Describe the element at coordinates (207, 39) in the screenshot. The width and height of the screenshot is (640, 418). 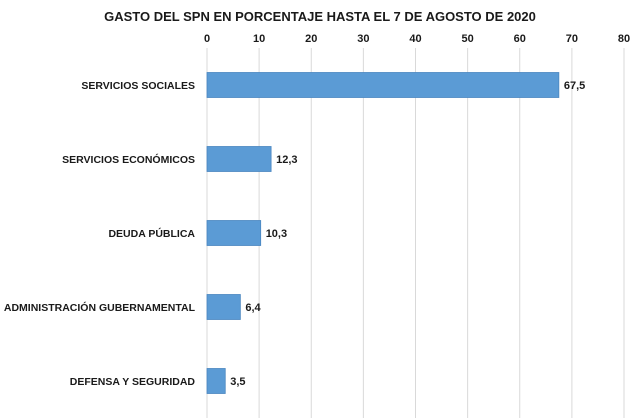
I see `x-tick-label-0: 0` at that location.